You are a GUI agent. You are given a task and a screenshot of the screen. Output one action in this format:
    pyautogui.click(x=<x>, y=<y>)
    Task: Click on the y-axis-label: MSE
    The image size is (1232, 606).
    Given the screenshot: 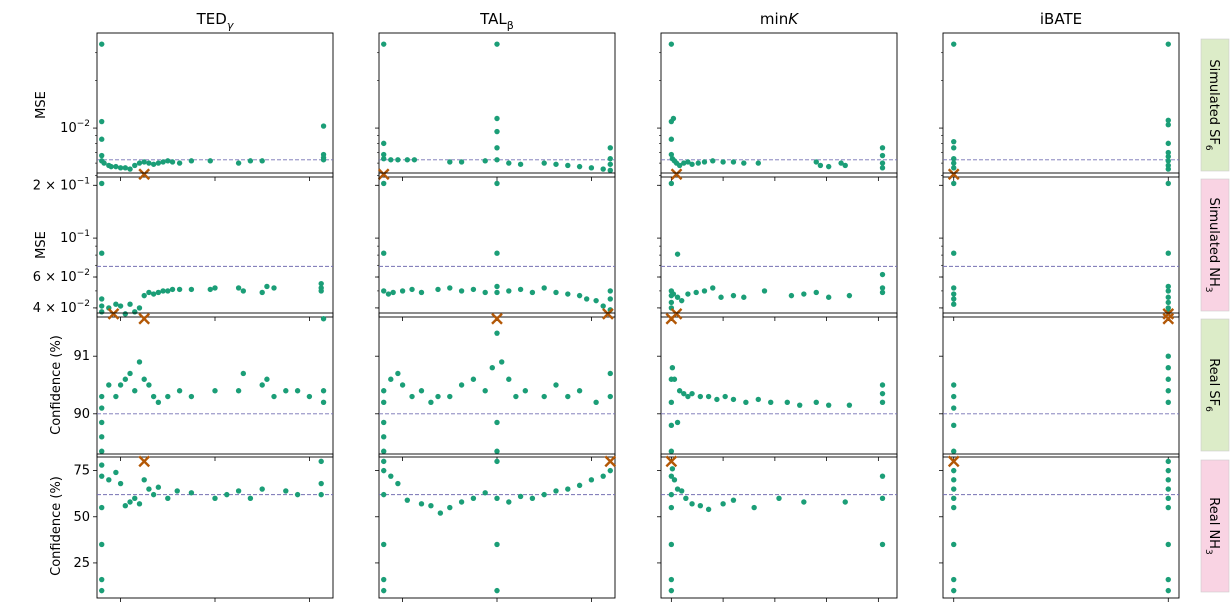 What is the action you would take?
    pyautogui.click(x=41, y=105)
    